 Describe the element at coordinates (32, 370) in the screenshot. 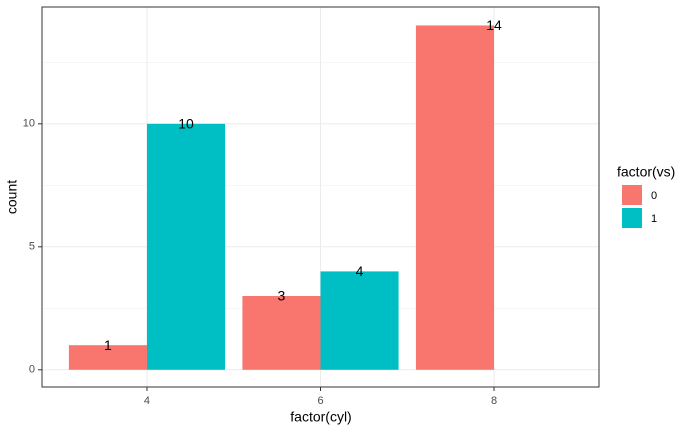

I see `y-tick-label: 0` at that location.